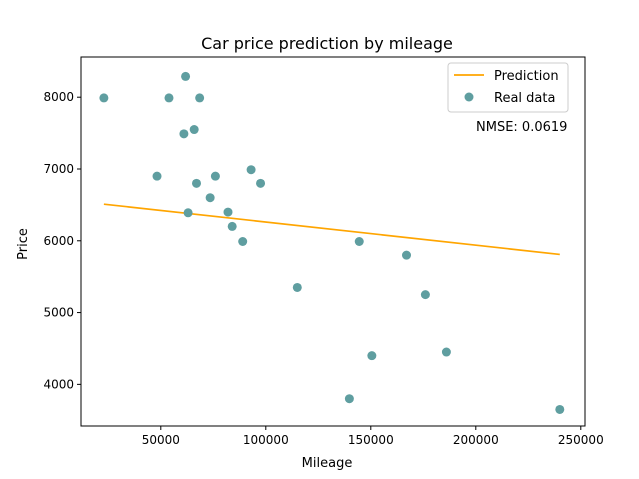 The width and height of the screenshot is (639, 479). I want to click on y-axis-label: Price, so click(23, 244).